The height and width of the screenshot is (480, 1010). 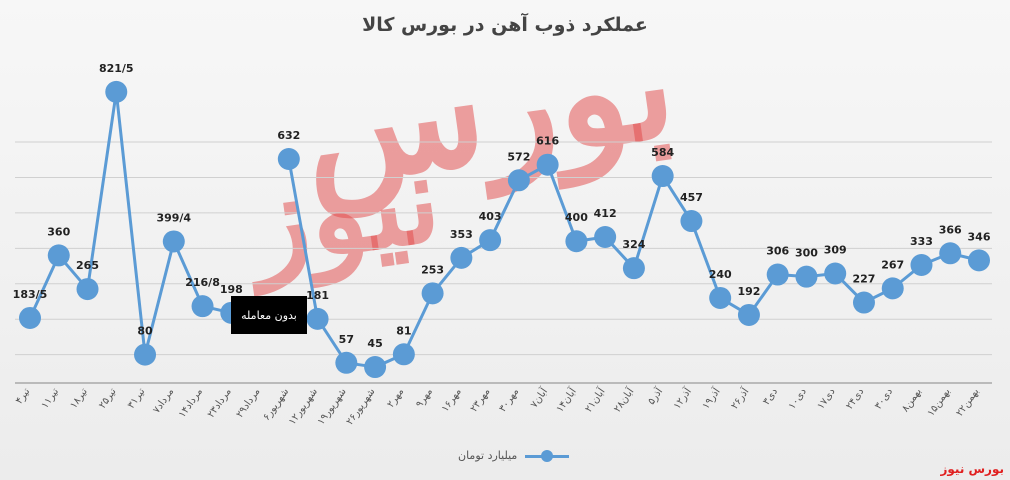 What do you see at coordinates (740, 397) in the screenshot?
I see `x-tick-label: ۲۶آذر` at bounding box center [740, 397].